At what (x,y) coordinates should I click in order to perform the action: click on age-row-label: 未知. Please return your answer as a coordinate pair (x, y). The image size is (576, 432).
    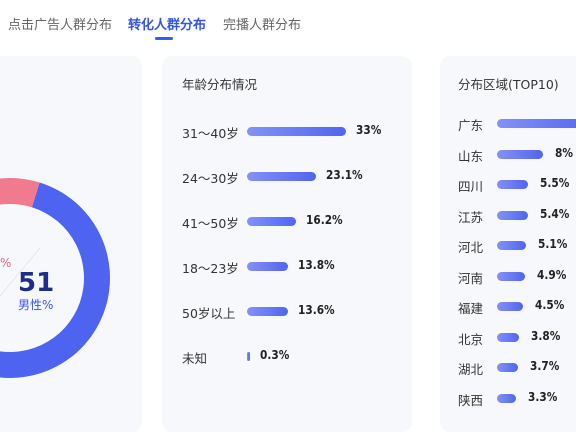
    Looking at the image, I should click on (195, 358).